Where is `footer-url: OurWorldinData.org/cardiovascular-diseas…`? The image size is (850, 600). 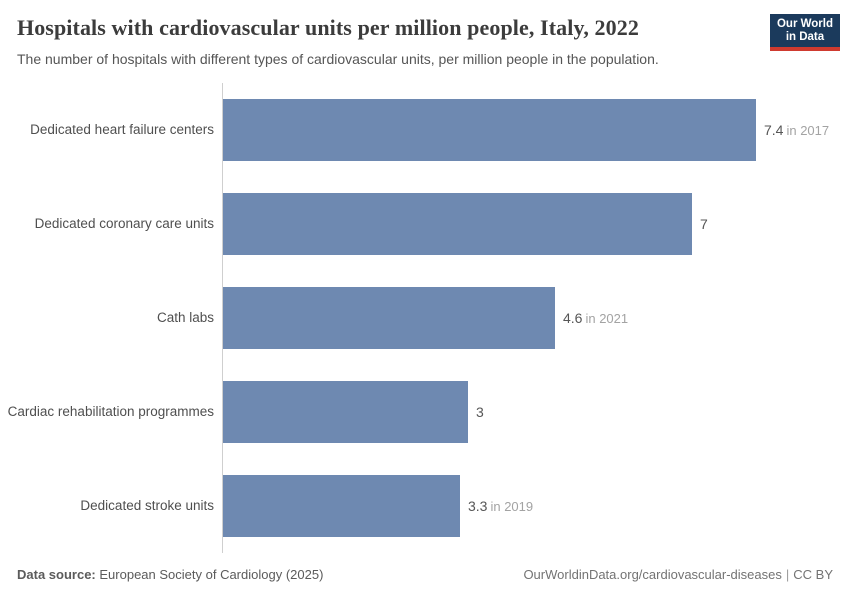 footer-url: OurWorldinData.org/cardiovascular-diseas… is located at coordinates (652, 574).